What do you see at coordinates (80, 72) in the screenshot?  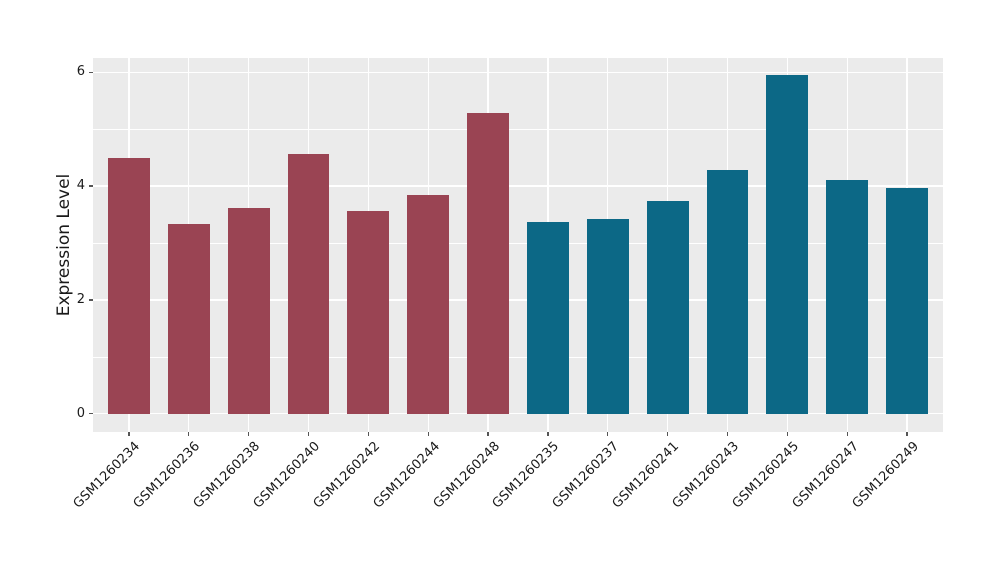 I see `y-tick-label: 6` at bounding box center [80, 72].